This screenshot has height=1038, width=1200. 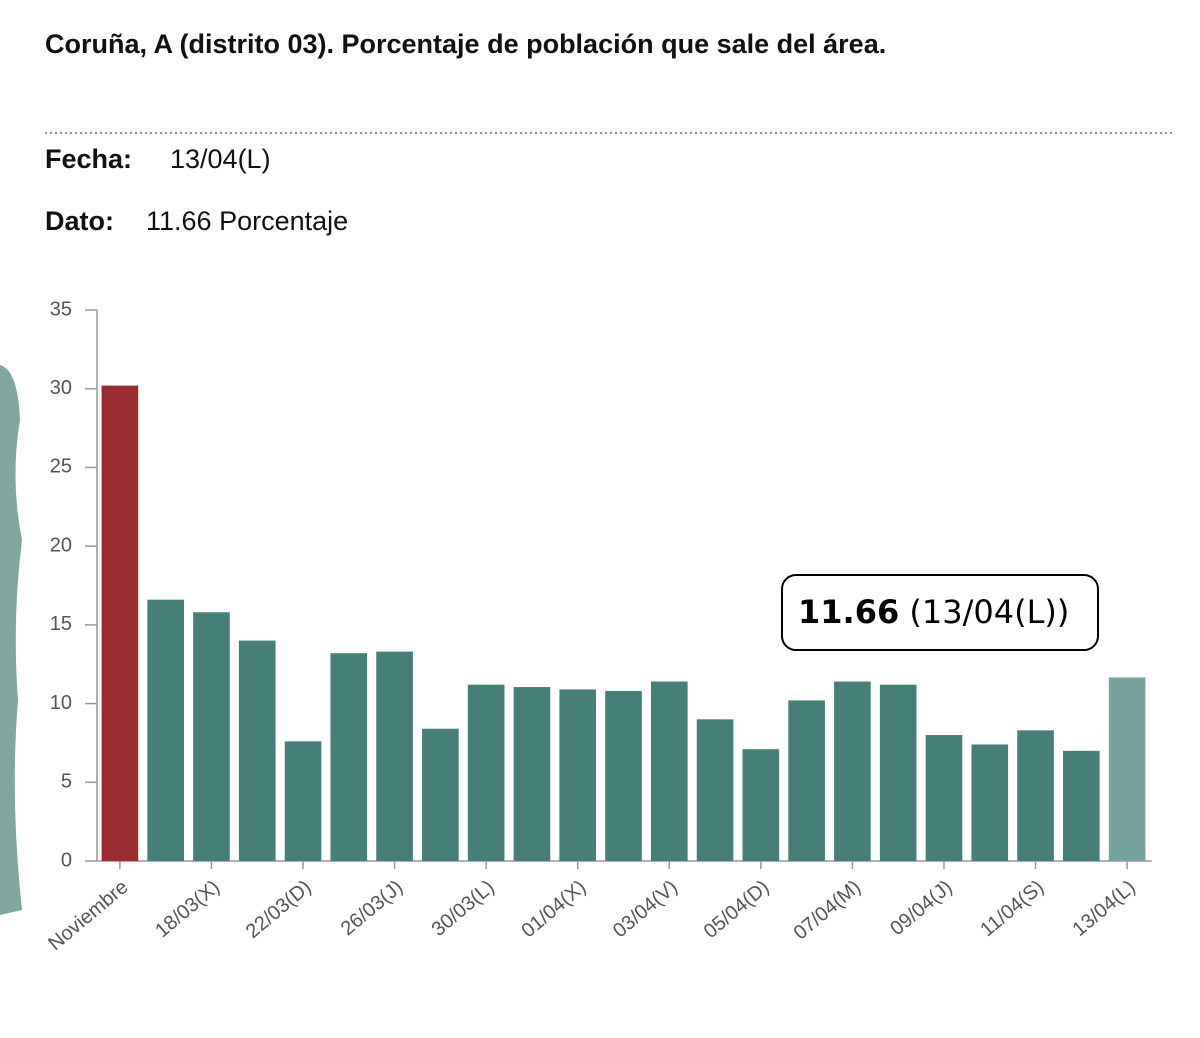 I want to click on y-tick-label: 25, so click(x=61, y=467).